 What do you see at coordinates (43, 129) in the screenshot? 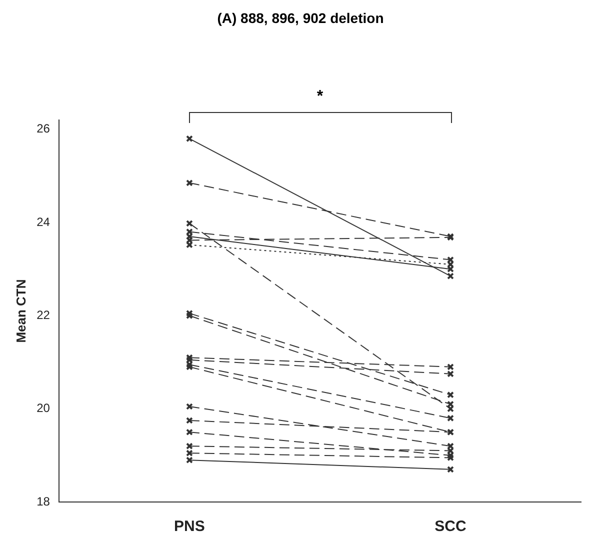
I see `y-tick-label: 26` at bounding box center [43, 129].